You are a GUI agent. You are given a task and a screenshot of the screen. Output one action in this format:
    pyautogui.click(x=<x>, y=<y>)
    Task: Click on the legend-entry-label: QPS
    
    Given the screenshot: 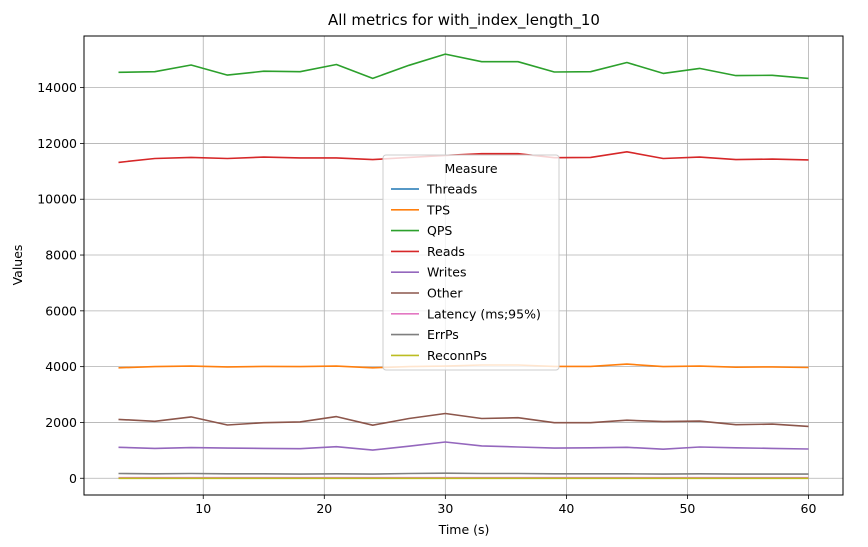 What is the action you would take?
    pyautogui.click(x=439, y=230)
    